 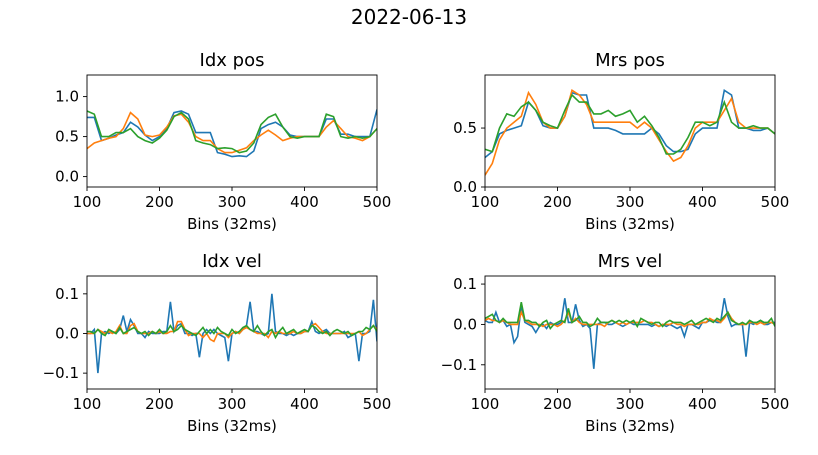 What do you see at coordinates (630, 261) in the screenshot?
I see `subplot-title: Mrs vel` at bounding box center [630, 261].